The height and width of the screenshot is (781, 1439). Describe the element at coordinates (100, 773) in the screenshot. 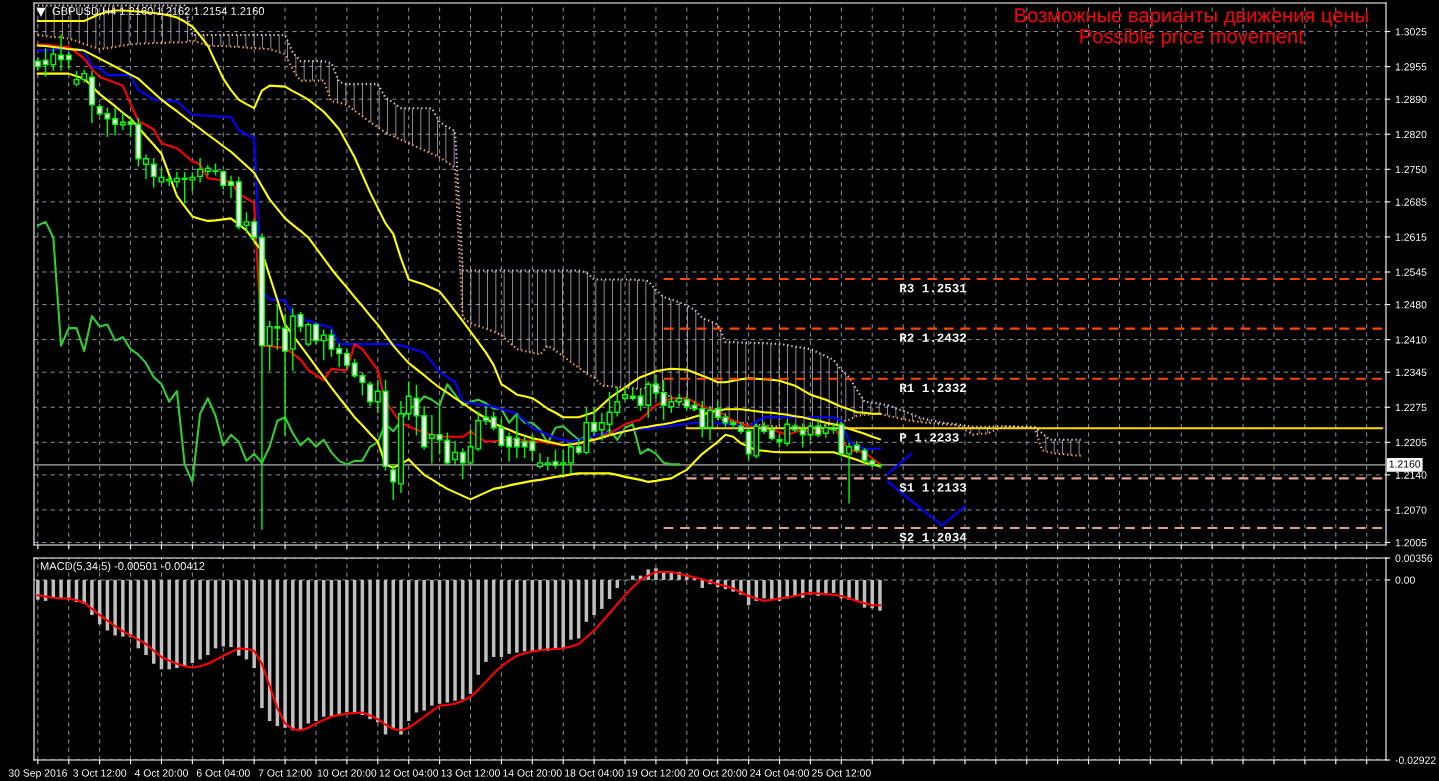

I see `x-tick-label: 3 Oct 12:00` at that location.